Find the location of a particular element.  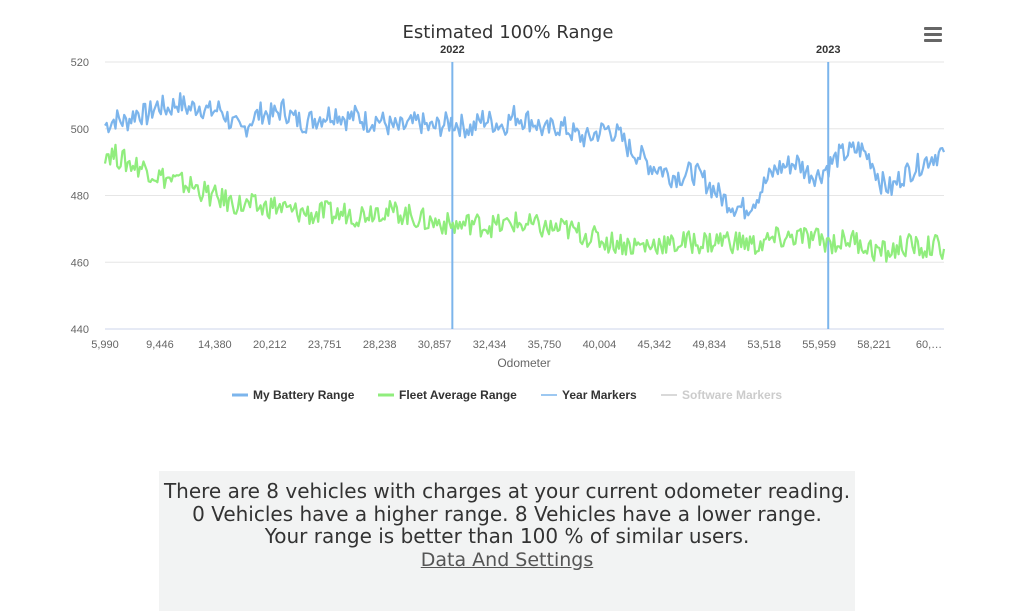

x-tick-label: 40,004 is located at coordinates (600, 345).